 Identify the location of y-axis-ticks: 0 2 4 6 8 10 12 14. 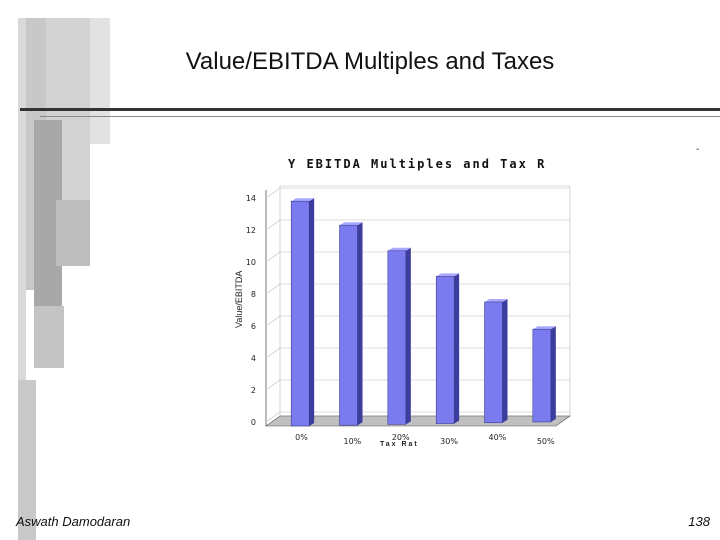
(251, 310).